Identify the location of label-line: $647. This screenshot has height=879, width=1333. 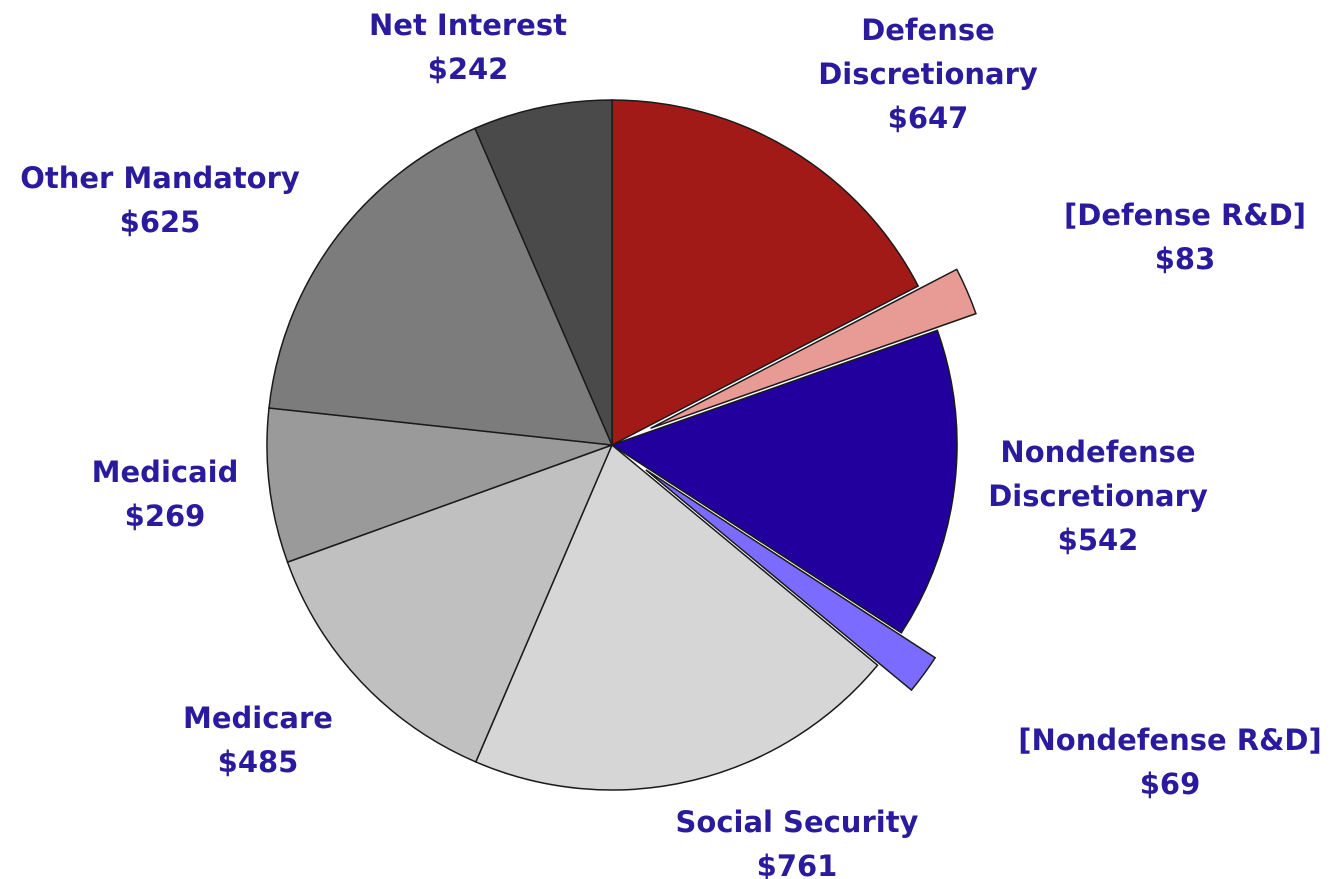
(928, 118).